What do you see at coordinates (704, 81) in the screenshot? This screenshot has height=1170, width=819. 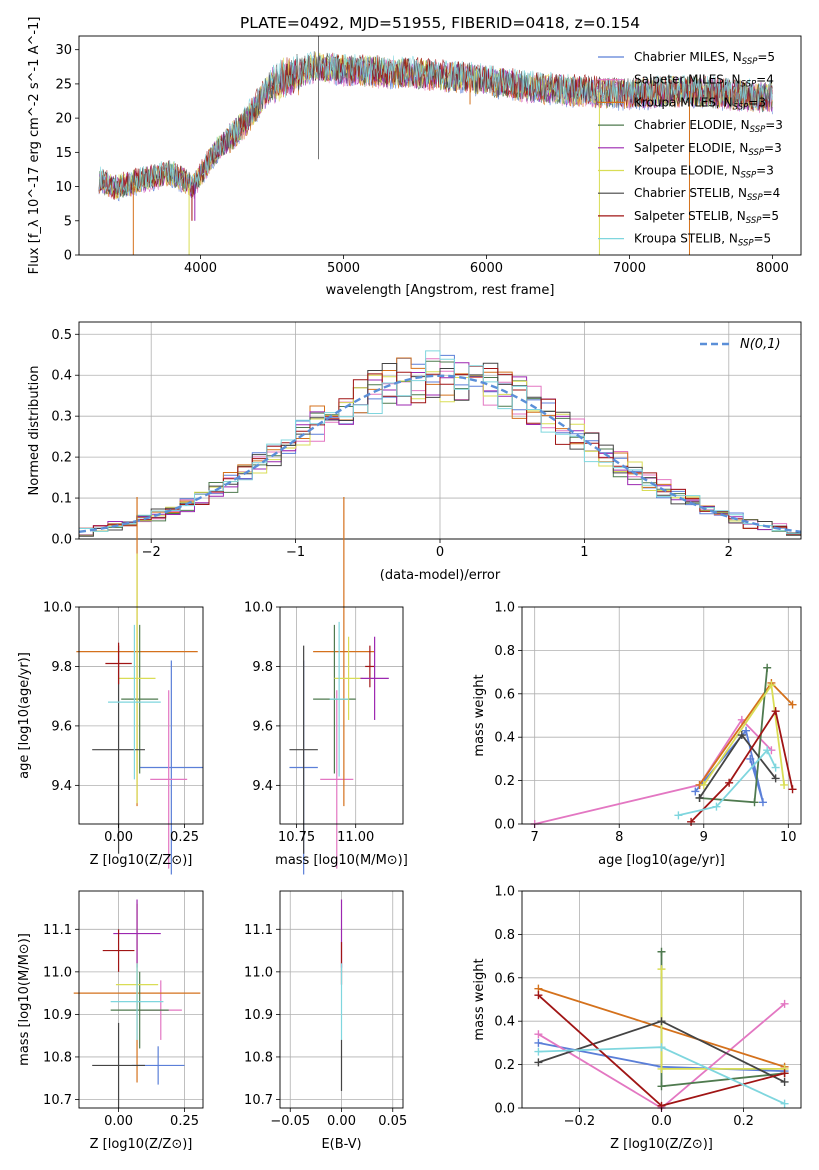 I see `legend-label: Salpeter MILES, NSSP=4` at bounding box center [704, 81].